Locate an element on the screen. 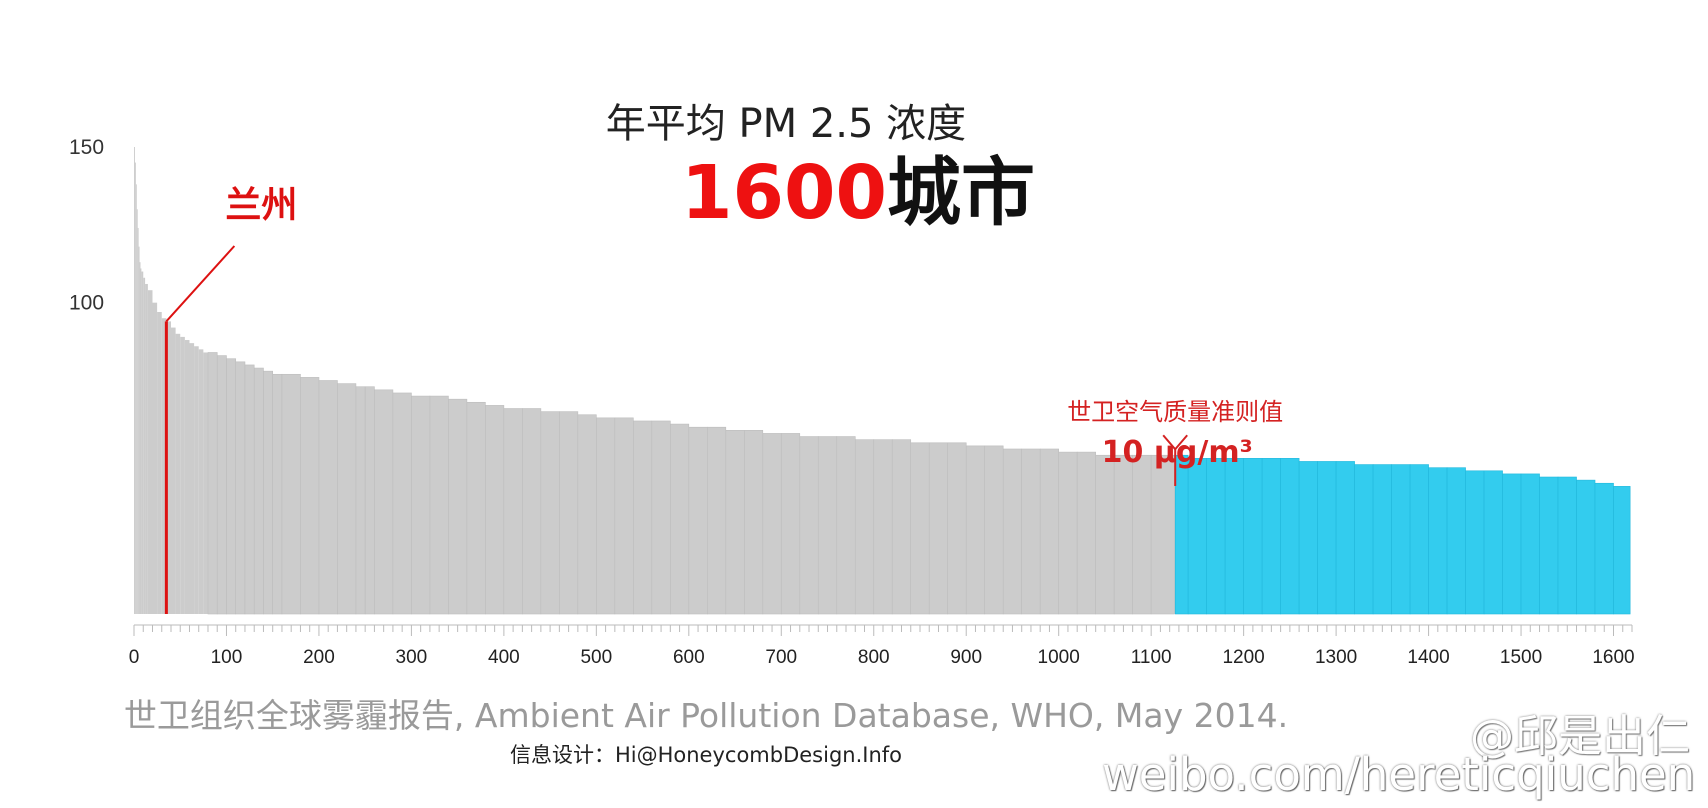  subtitle-text: 城市 is located at coordinates (961, 193).